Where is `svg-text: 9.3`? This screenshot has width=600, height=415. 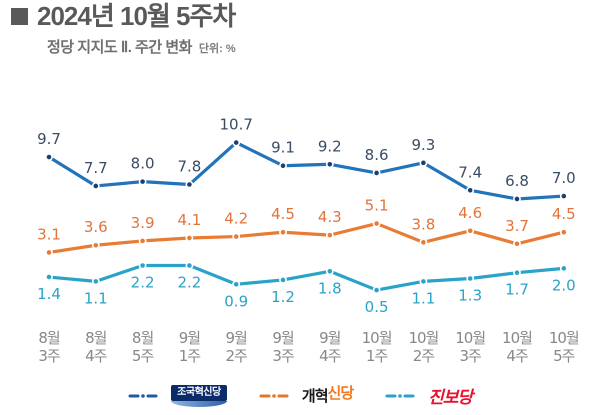 svg-text: 9.3 is located at coordinates (423, 145).